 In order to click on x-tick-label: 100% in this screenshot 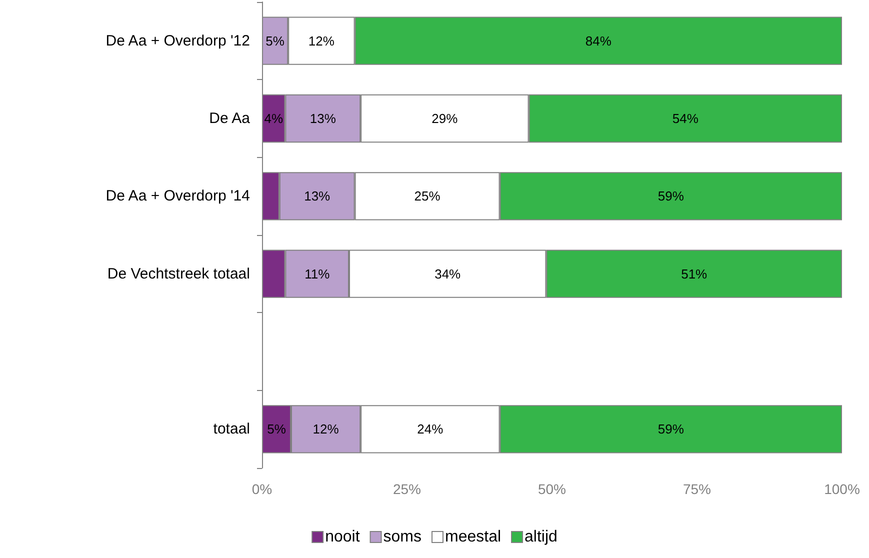, I will do `click(842, 489)`.